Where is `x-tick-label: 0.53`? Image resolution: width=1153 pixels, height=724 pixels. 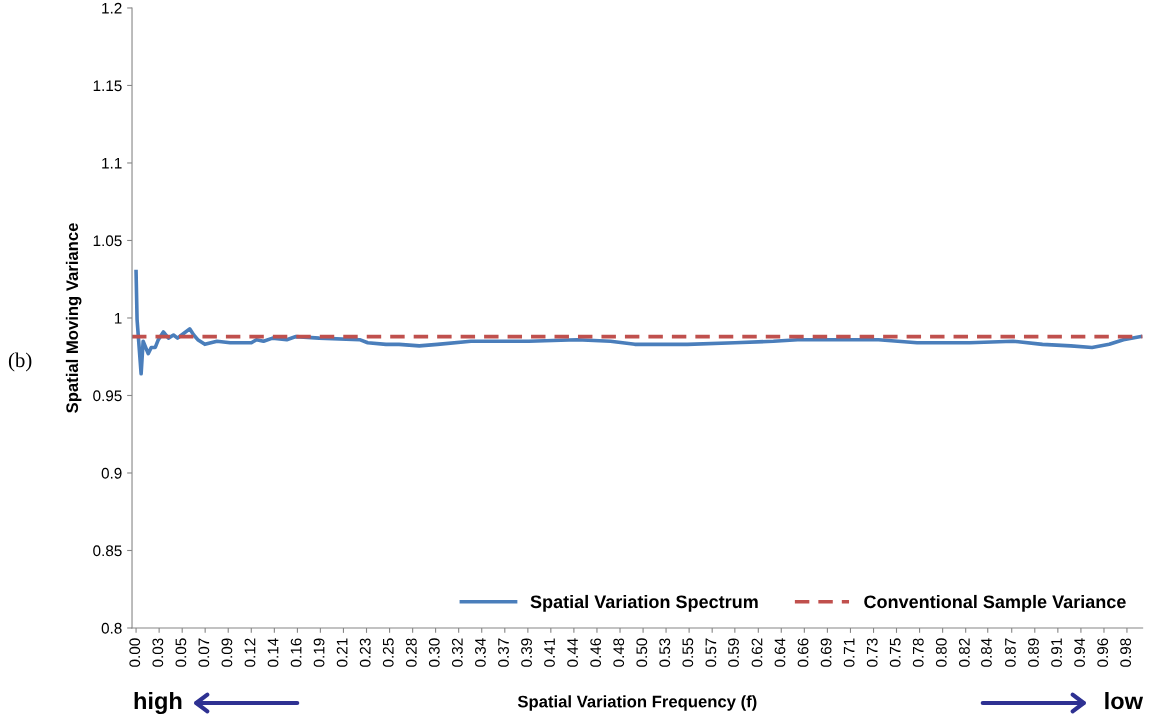
x-tick-label: 0.53 is located at coordinates (665, 652).